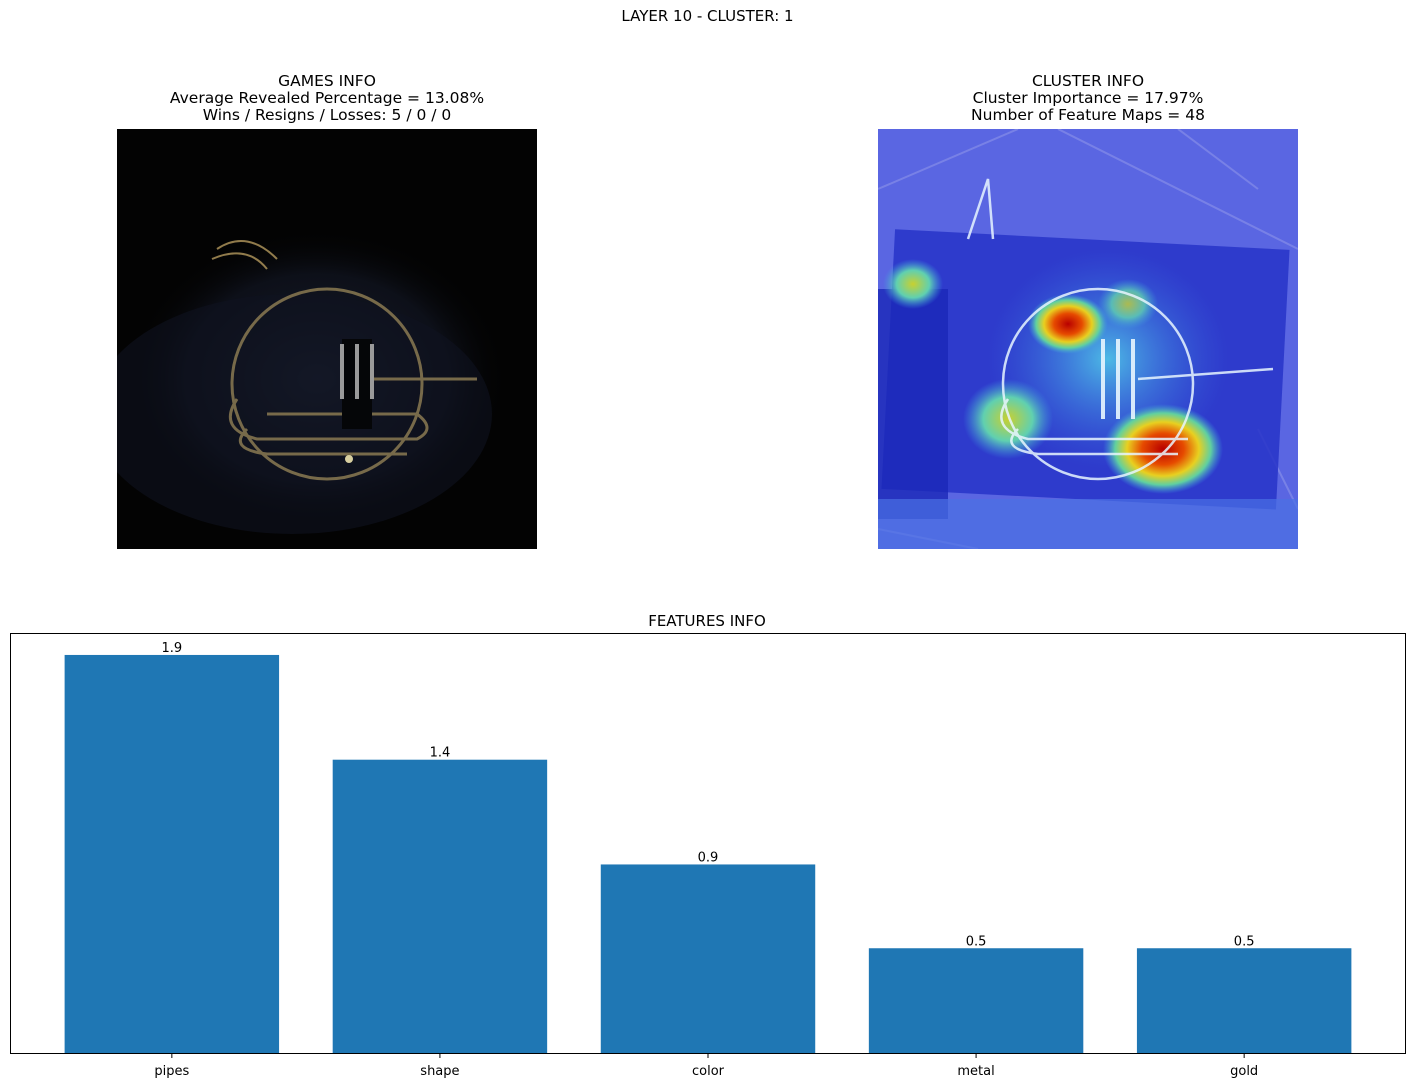 This screenshot has height=1087, width=1415. I want to click on value-label-pipes: 1.9, so click(172, 648).